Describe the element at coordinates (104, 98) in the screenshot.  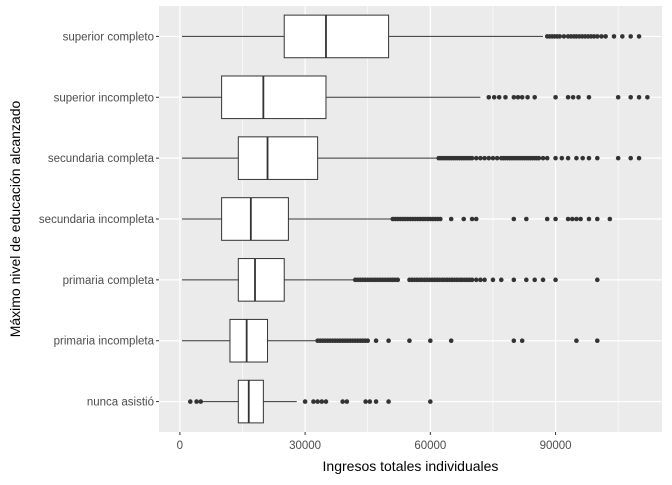
I see `y-tick-label: superior incompleto` at that location.